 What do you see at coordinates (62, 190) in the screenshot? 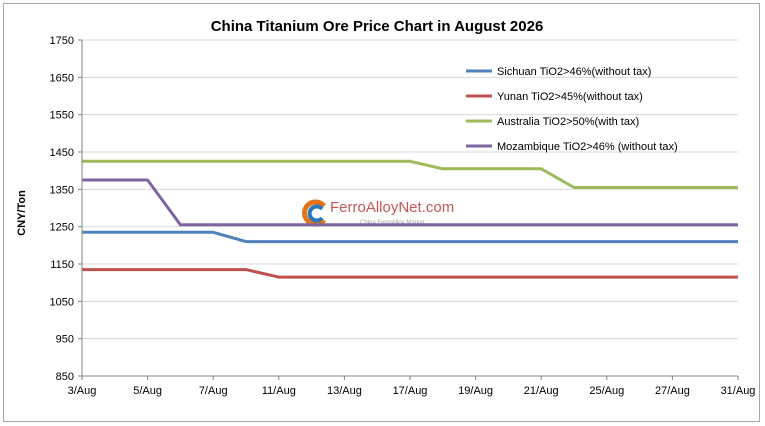
I see `y-tick-label: 1350` at bounding box center [62, 190].